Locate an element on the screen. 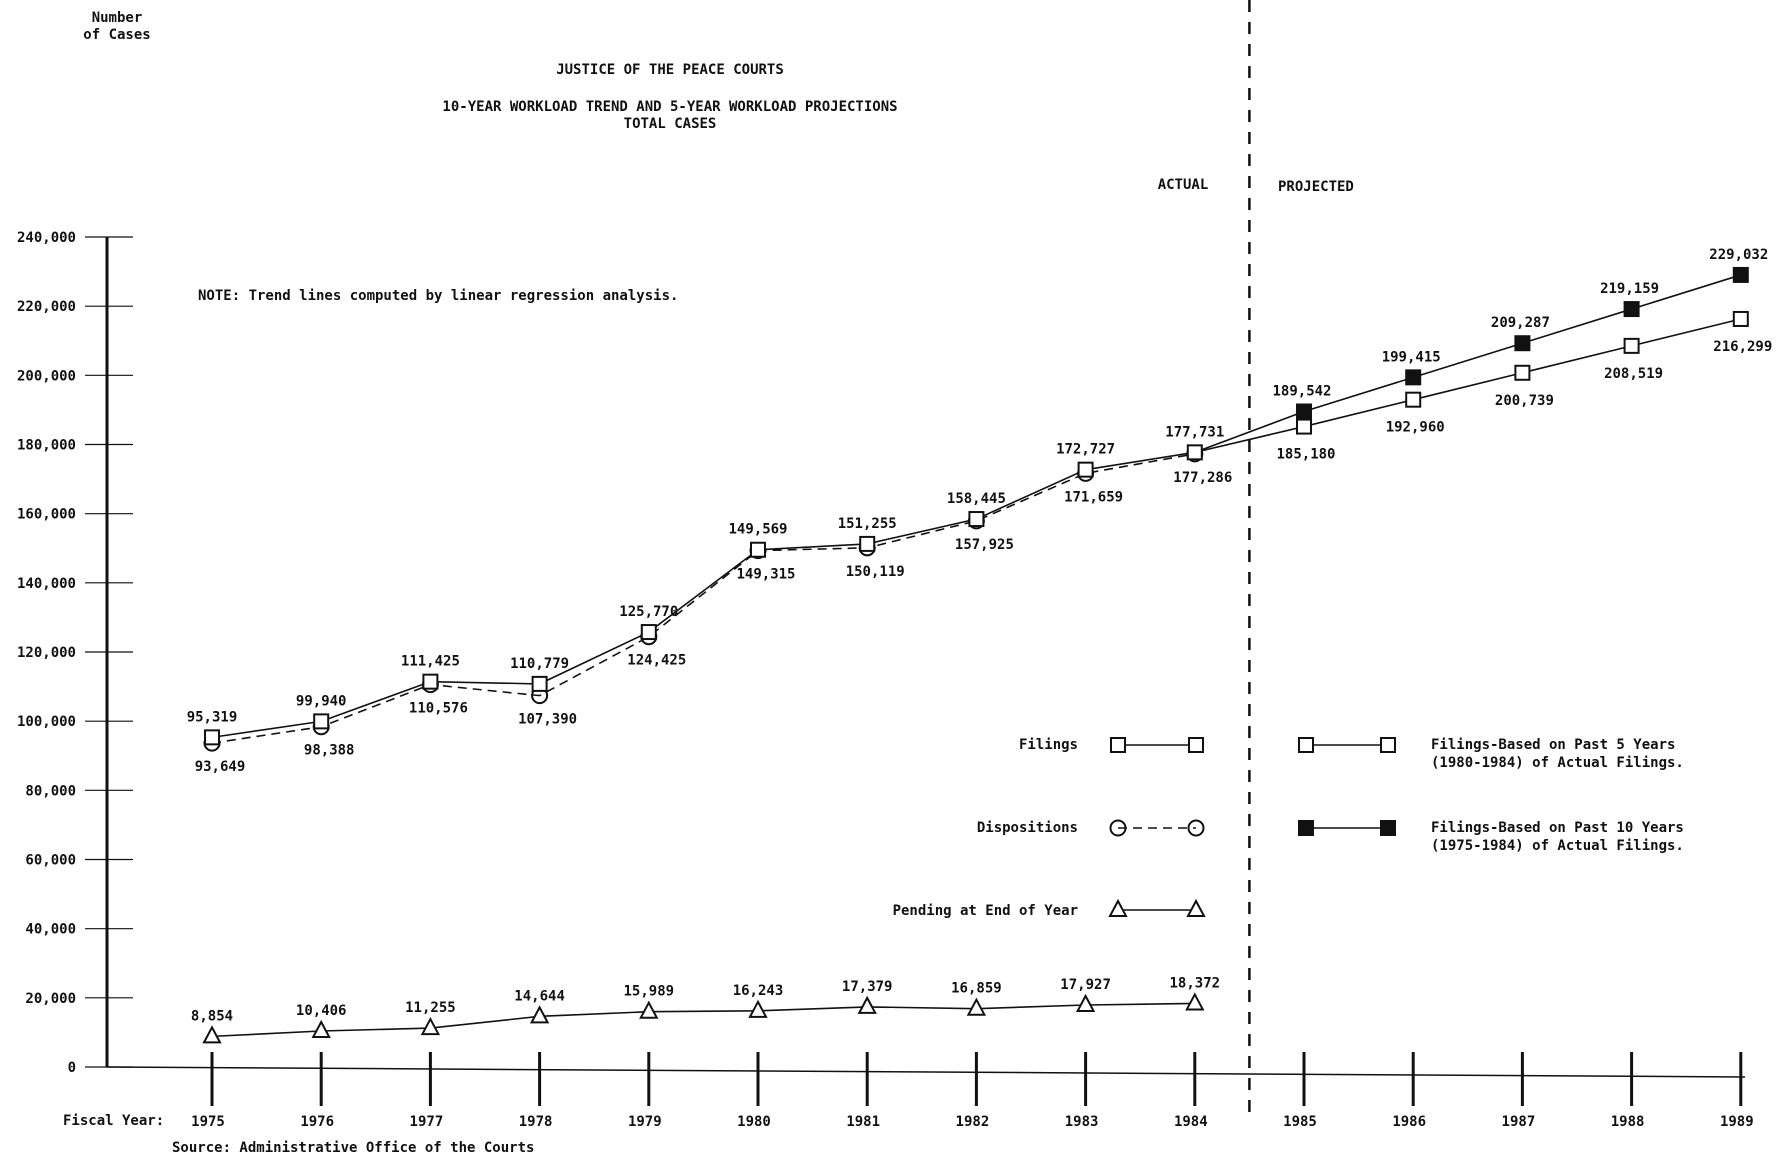 Image resolution: width=1788 pixels, height=1162 pixels. x-tick-label: 1977 is located at coordinates (427, 1122).